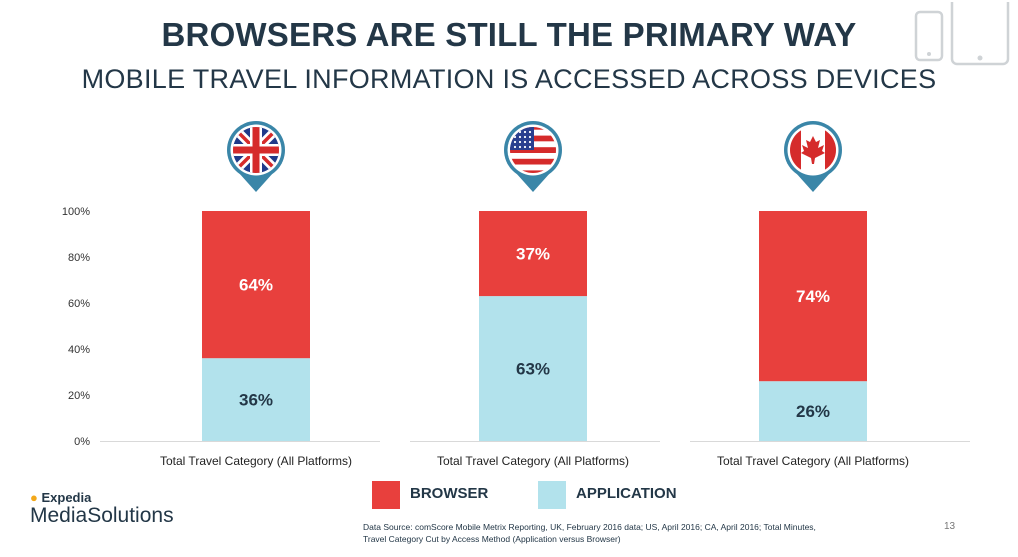 The height and width of the screenshot is (557, 1018). I want to click on page-title: BROWSERS ARE STILL THE PRIMARY WAY, so click(509, 34).